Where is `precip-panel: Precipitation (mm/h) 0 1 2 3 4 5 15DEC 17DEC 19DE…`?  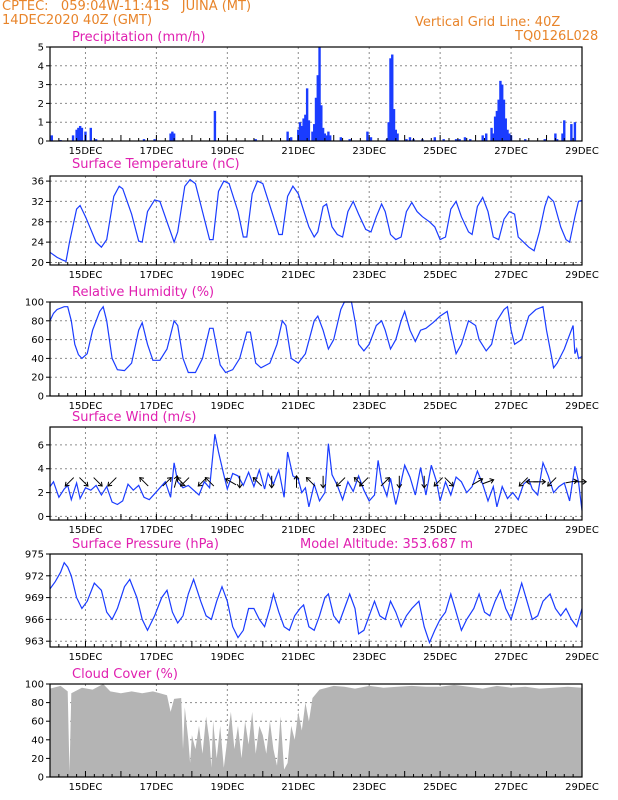 precip-panel: Precipitation (mm/h) 0 1 2 3 4 5 15DEC 17DEC 19DE… is located at coordinates (318, 93).